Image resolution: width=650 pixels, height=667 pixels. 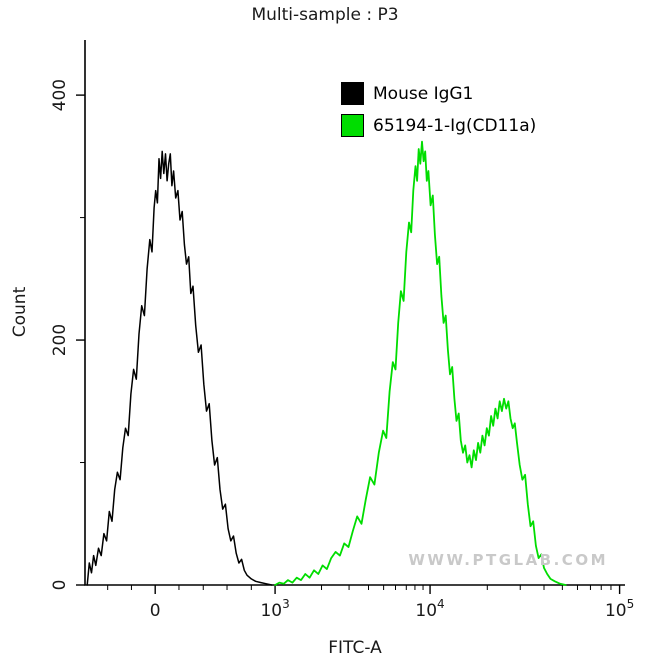 What do you see at coordinates (352, 93) in the screenshot?
I see `legend-swatch-black` at bounding box center [352, 93].